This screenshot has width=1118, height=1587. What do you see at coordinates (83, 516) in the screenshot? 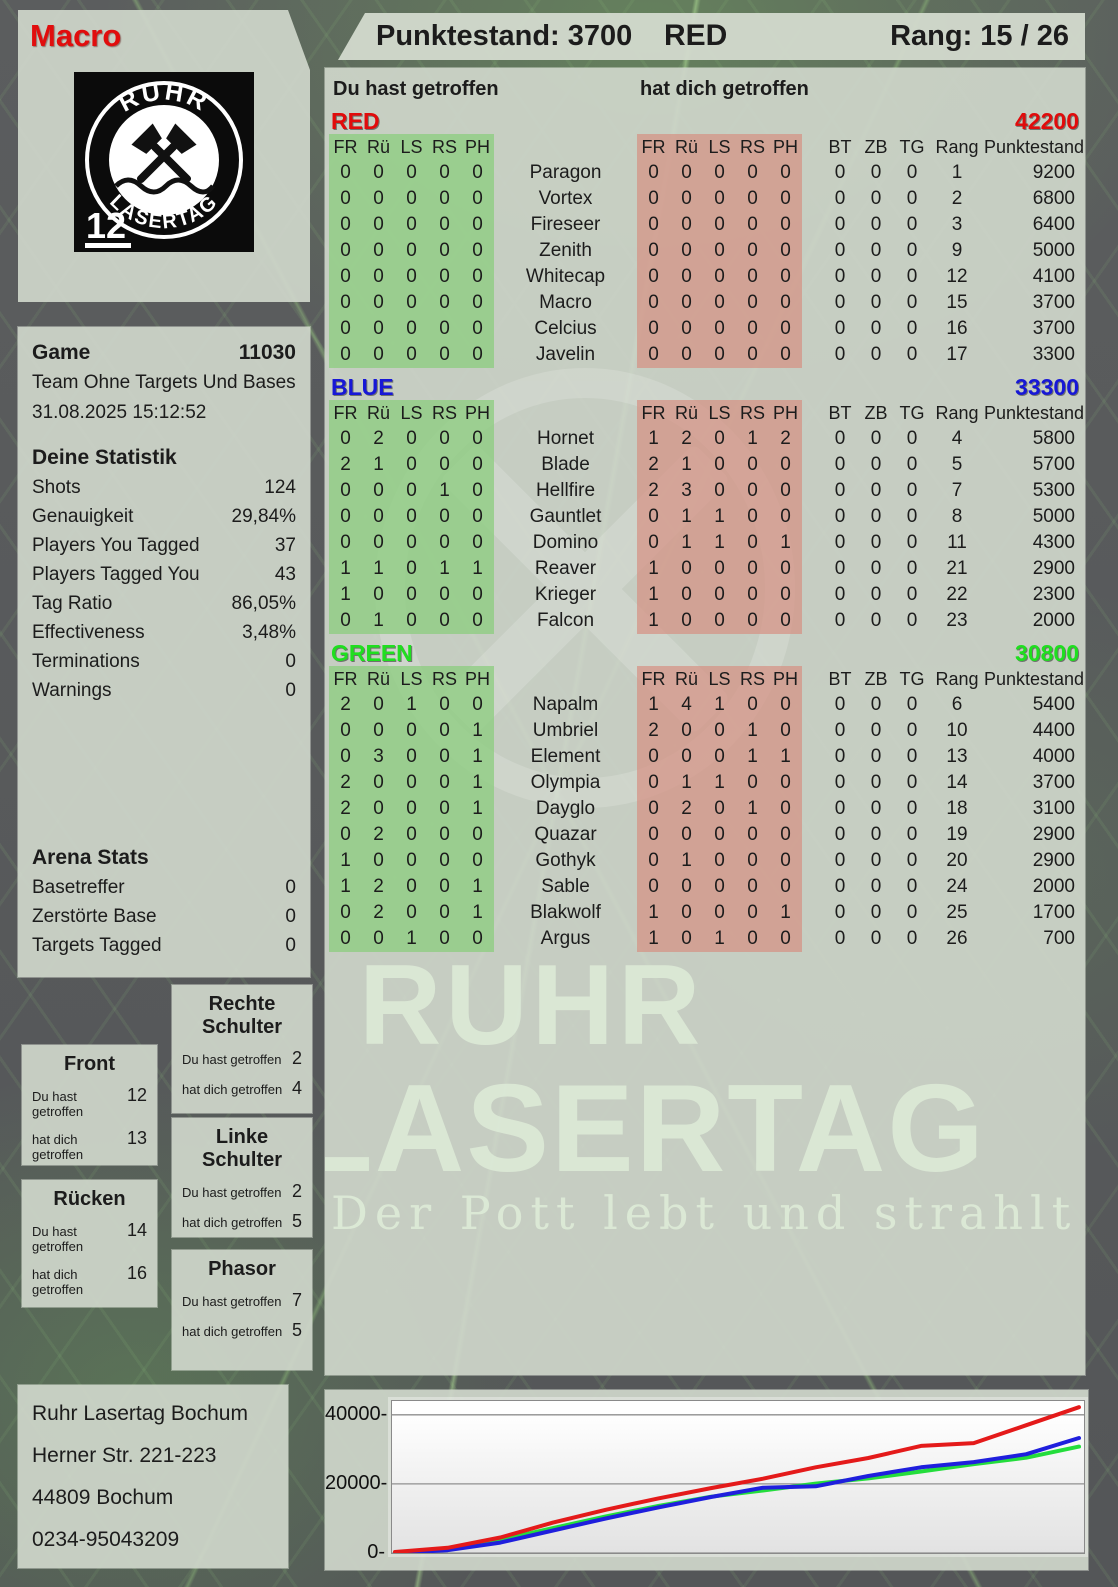
I see `stat-label: Genauigkeit` at bounding box center [83, 516].